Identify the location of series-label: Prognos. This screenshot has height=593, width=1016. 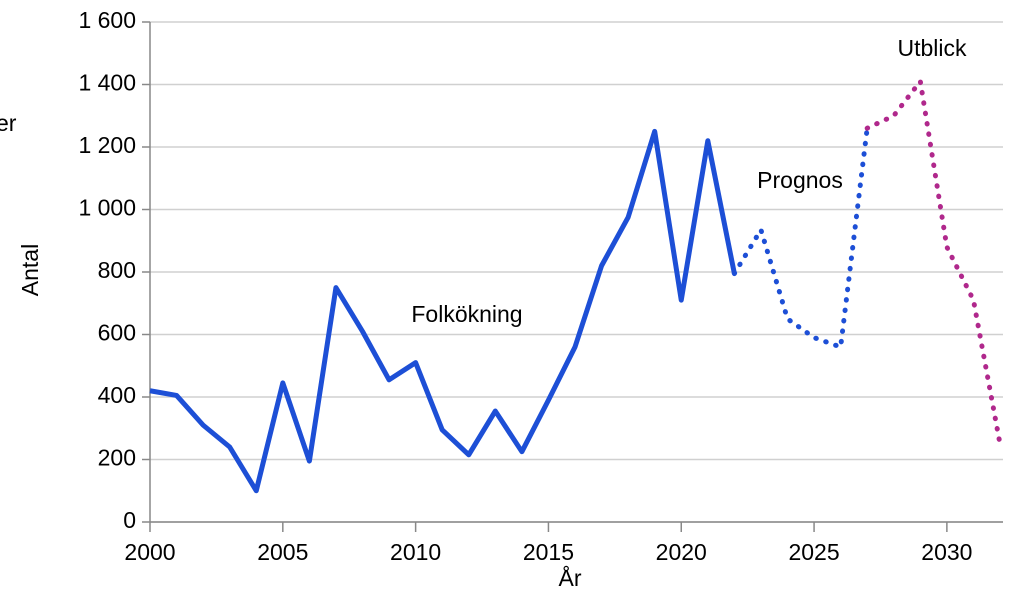
(800, 180).